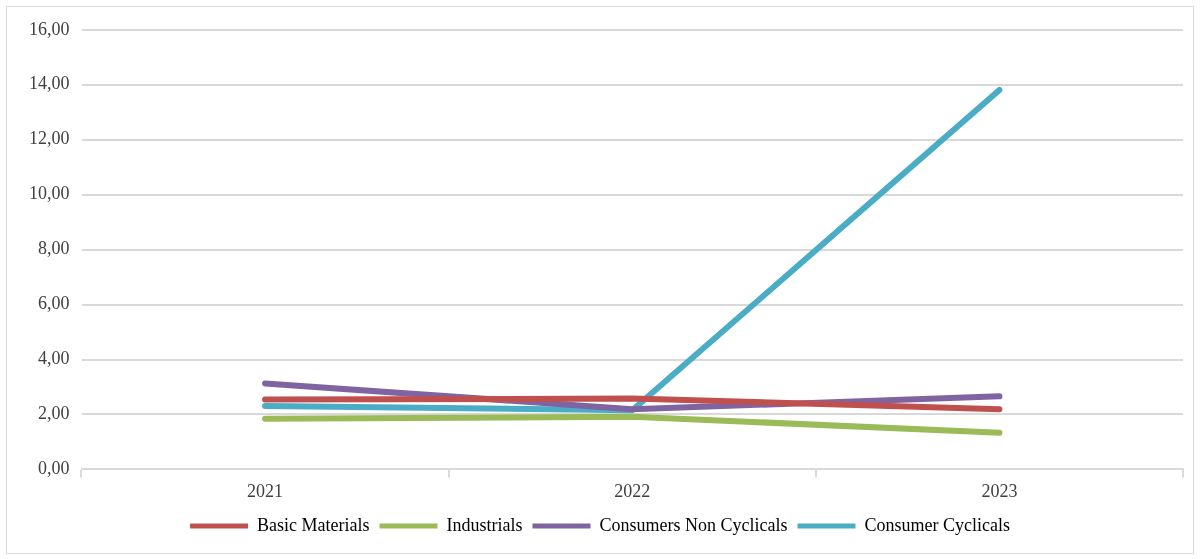 The image size is (1200, 559). I want to click on y-tick-label: 10,00, so click(49, 193).